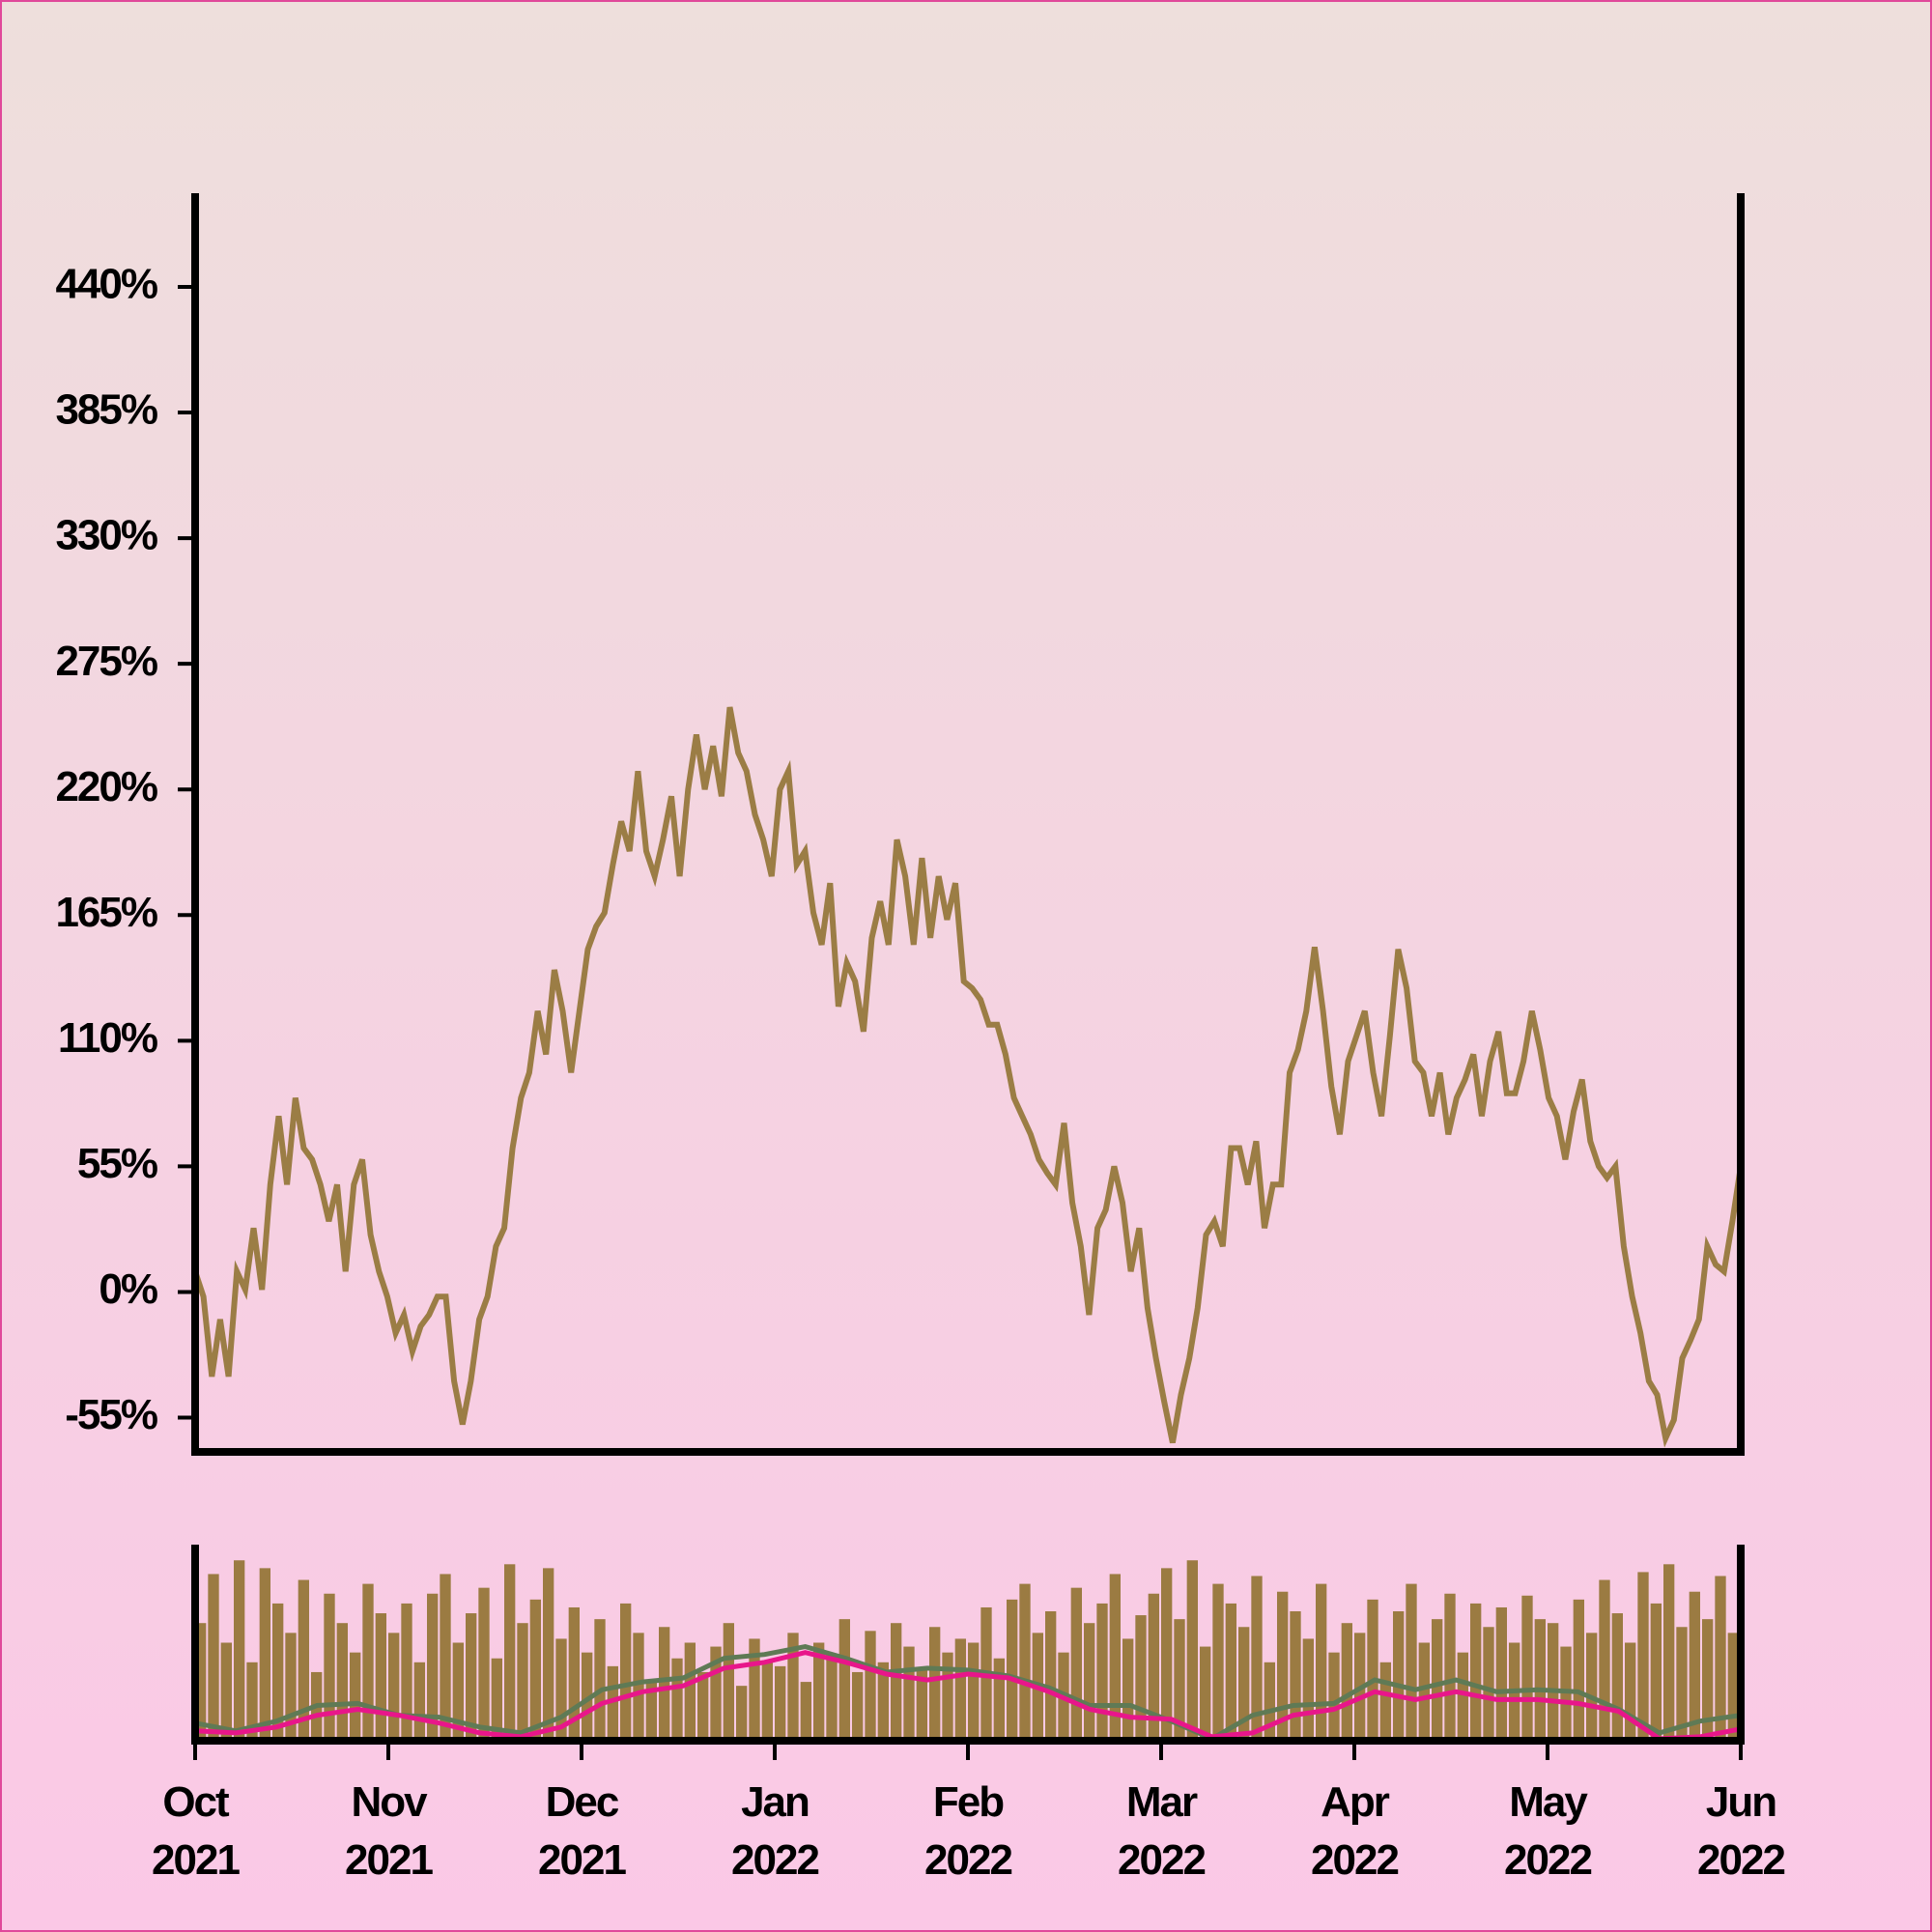 This screenshot has width=1932, height=1932. Describe the element at coordinates (105, 661) in the screenshot. I see `y-tick-label: 275%` at that location.